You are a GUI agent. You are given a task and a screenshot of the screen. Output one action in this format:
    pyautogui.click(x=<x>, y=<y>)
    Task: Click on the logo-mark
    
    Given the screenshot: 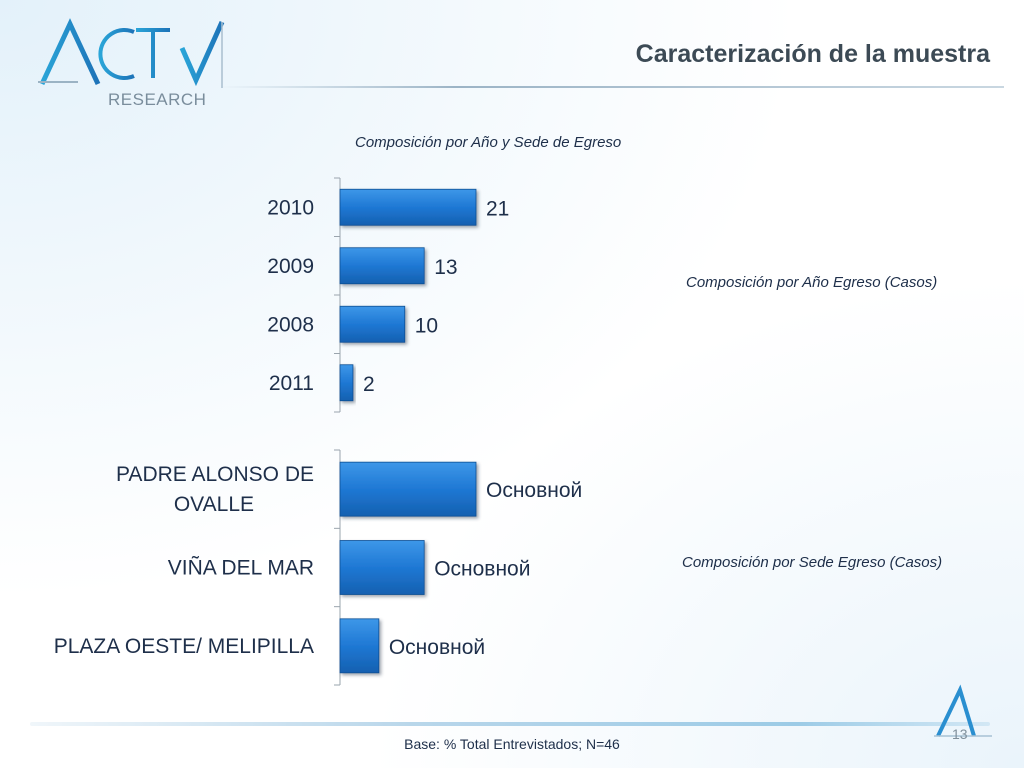 What is the action you would take?
    pyautogui.click(x=131, y=53)
    